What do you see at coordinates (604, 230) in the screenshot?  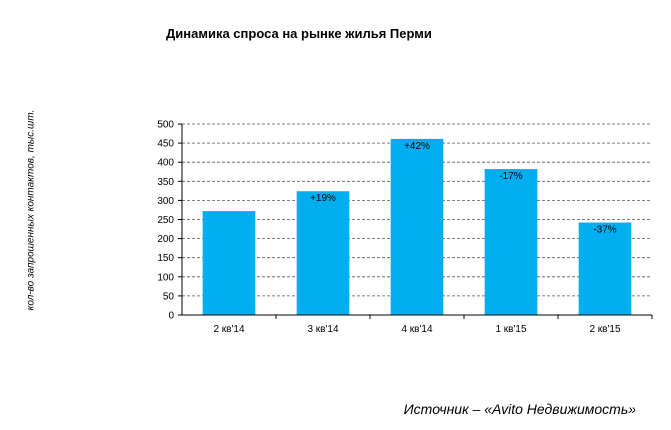 I see `data-label: -37%` at bounding box center [604, 230].